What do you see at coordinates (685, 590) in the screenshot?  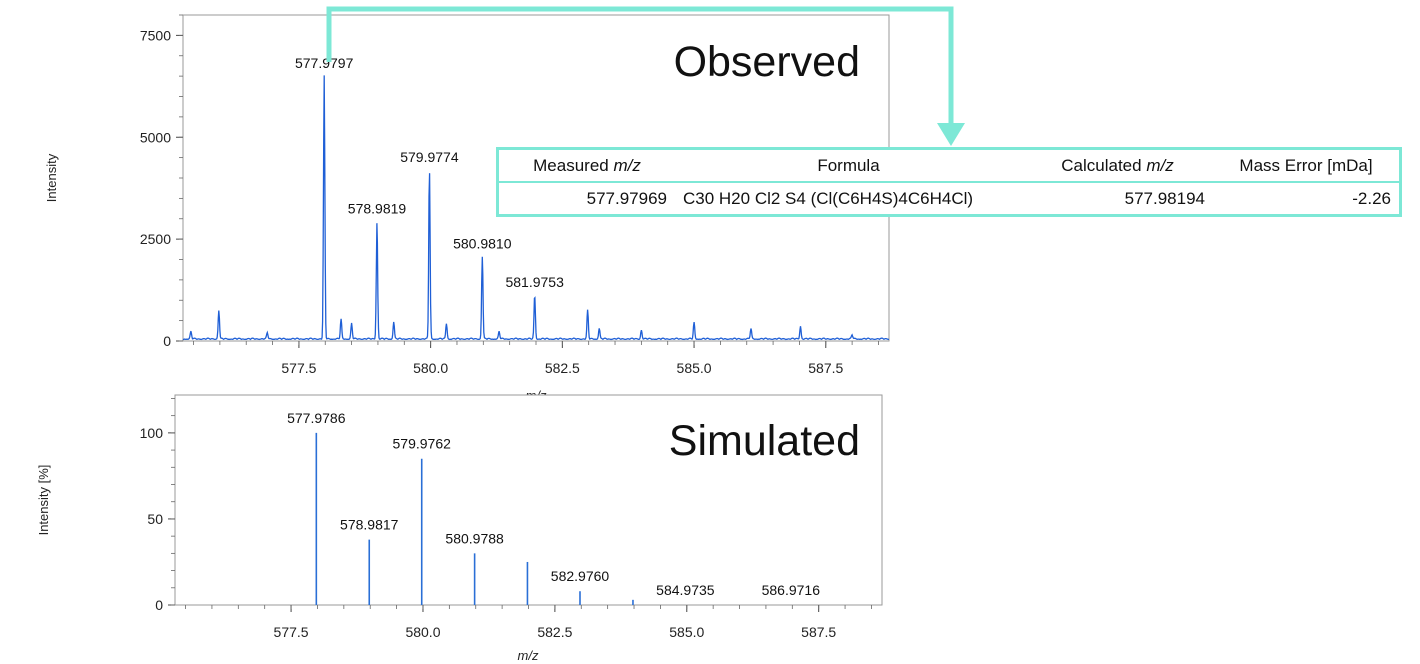 I see `simulated-peak-label: 584.9735` at bounding box center [685, 590].